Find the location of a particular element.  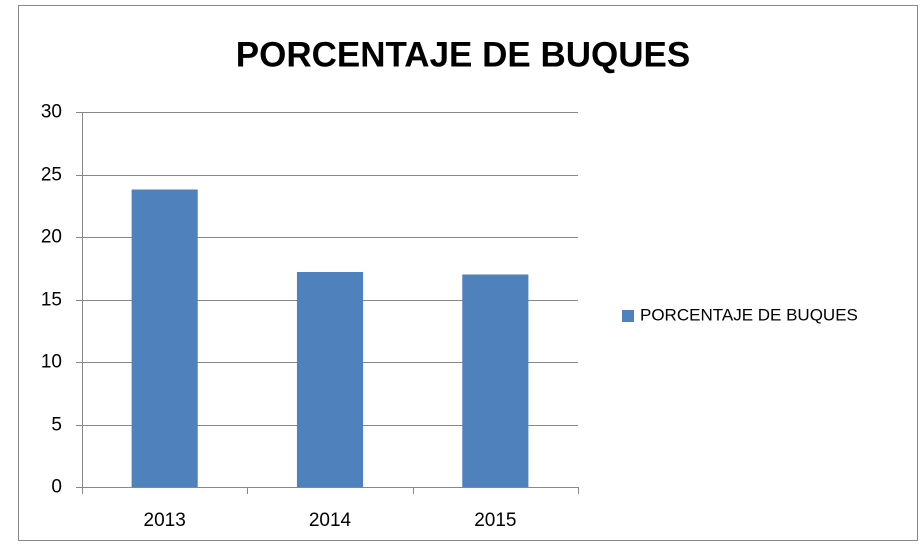

y-tick-label: 5 is located at coordinates (56, 425).